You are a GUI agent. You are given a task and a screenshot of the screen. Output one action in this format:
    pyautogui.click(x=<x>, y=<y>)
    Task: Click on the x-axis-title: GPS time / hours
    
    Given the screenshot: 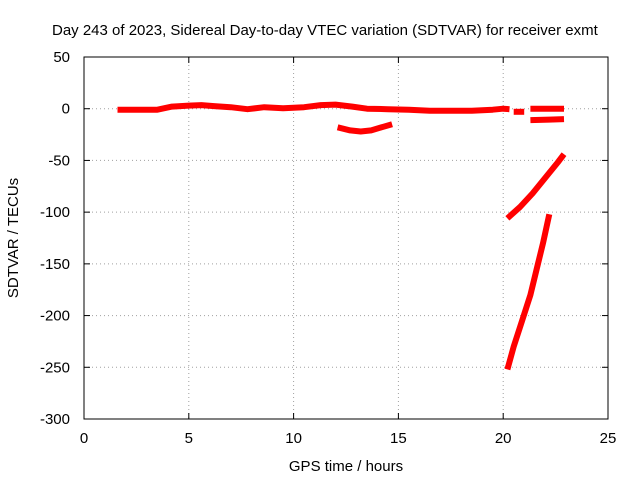 What is the action you would take?
    pyautogui.click(x=346, y=466)
    